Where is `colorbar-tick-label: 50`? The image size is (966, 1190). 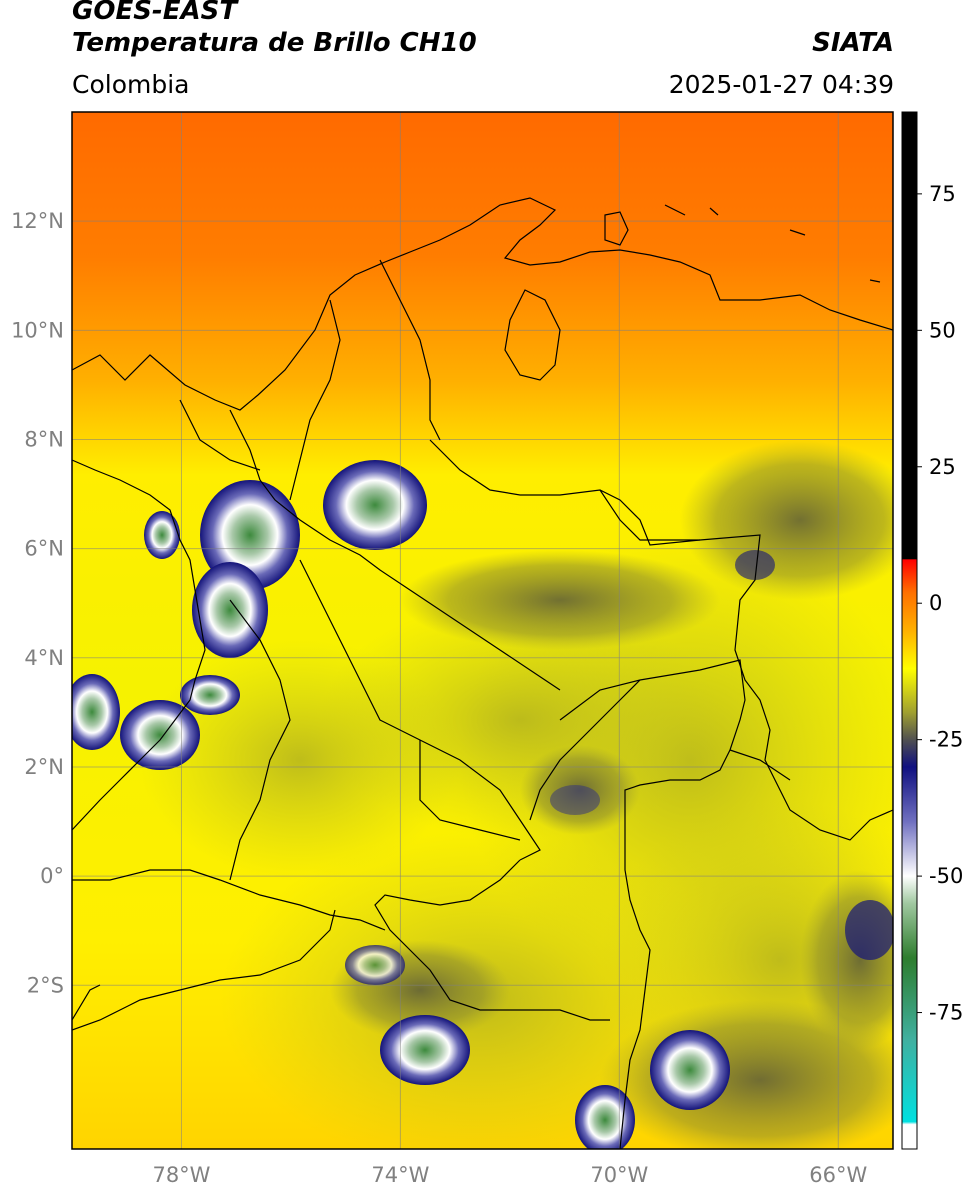 colorbar-tick-label: 50 is located at coordinates (942, 330).